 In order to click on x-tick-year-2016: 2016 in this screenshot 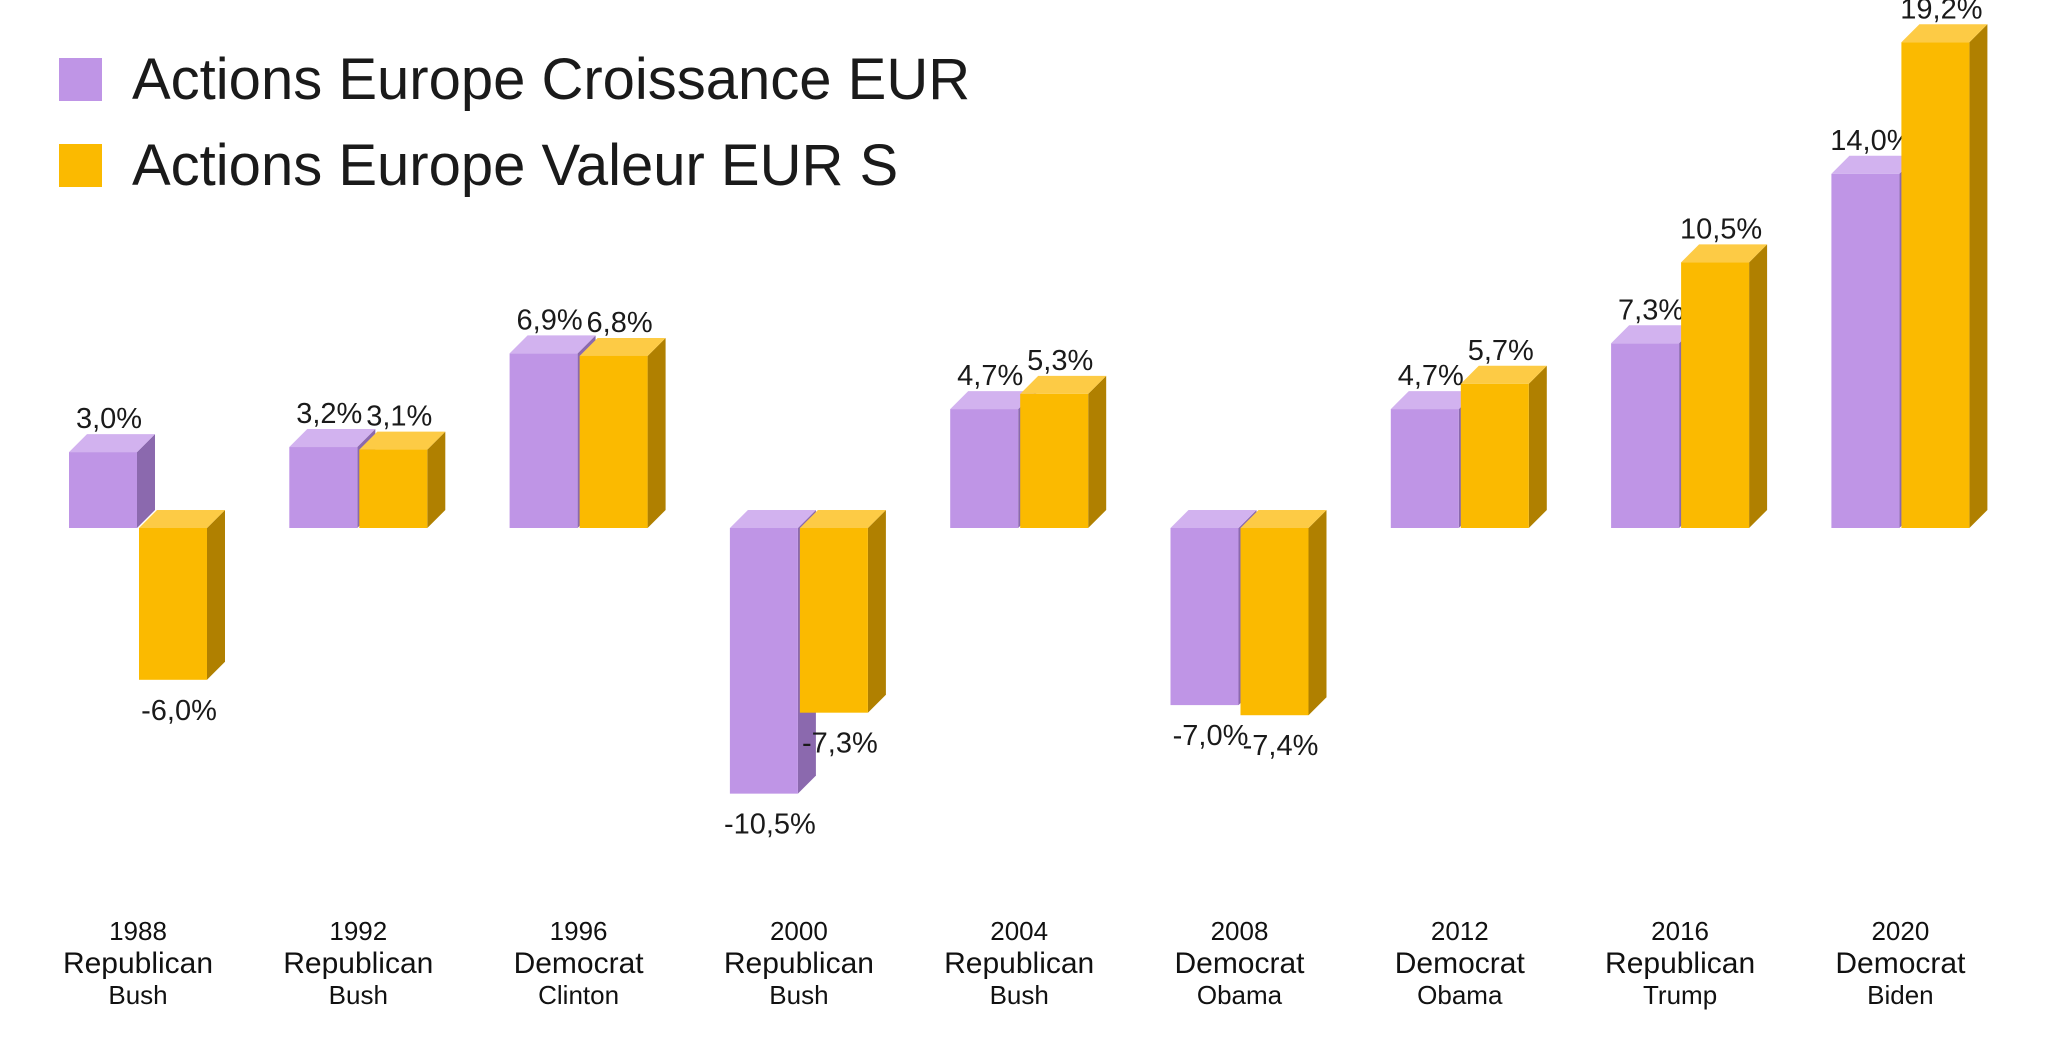, I will do `click(1680, 931)`.